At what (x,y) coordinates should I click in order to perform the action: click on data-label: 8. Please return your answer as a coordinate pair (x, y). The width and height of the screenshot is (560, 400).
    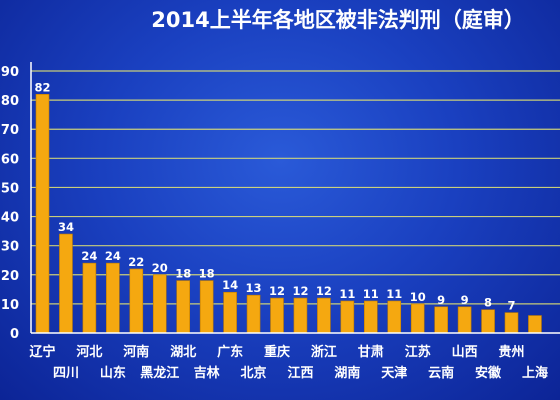
    Looking at the image, I should click on (488, 303).